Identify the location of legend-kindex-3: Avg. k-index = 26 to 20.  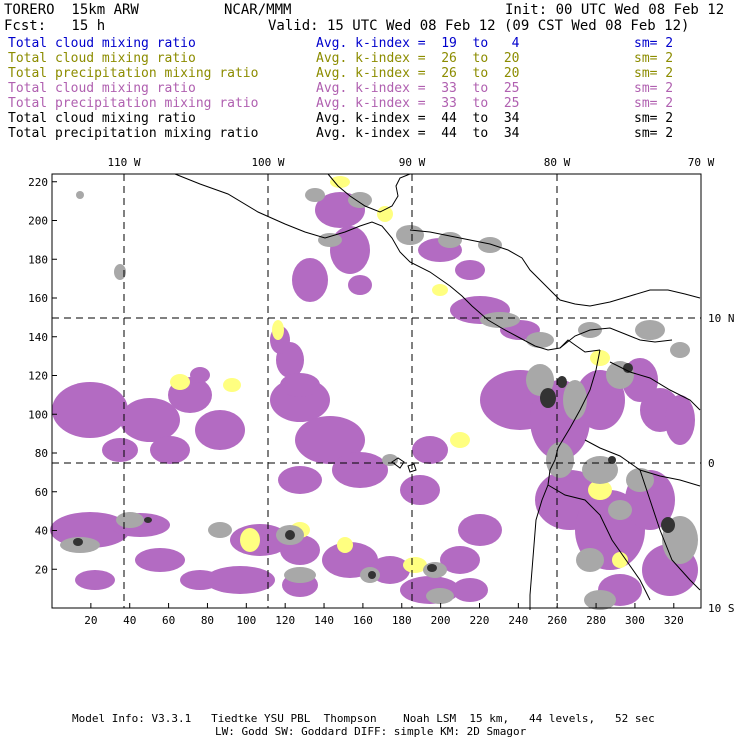
(418, 73).